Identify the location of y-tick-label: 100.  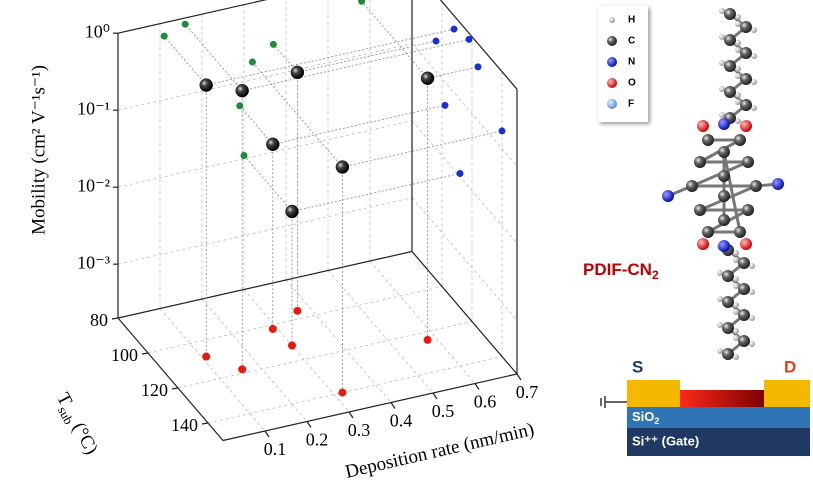
(124, 355).